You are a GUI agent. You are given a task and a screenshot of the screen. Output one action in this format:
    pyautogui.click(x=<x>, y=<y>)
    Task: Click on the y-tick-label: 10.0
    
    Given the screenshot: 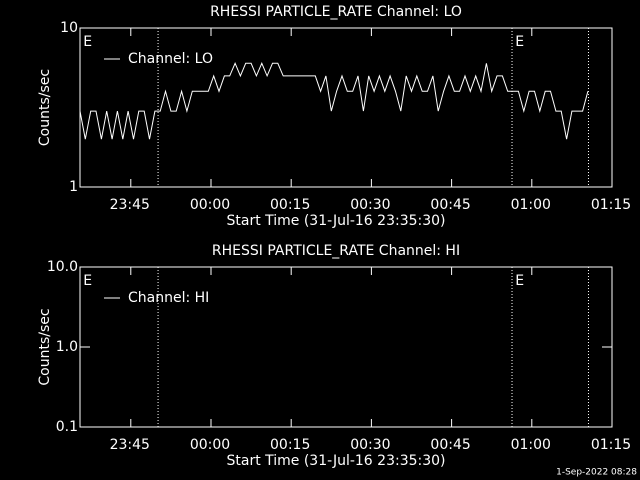 What is the action you would take?
    pyautogui.click(x=62, y=267)
    